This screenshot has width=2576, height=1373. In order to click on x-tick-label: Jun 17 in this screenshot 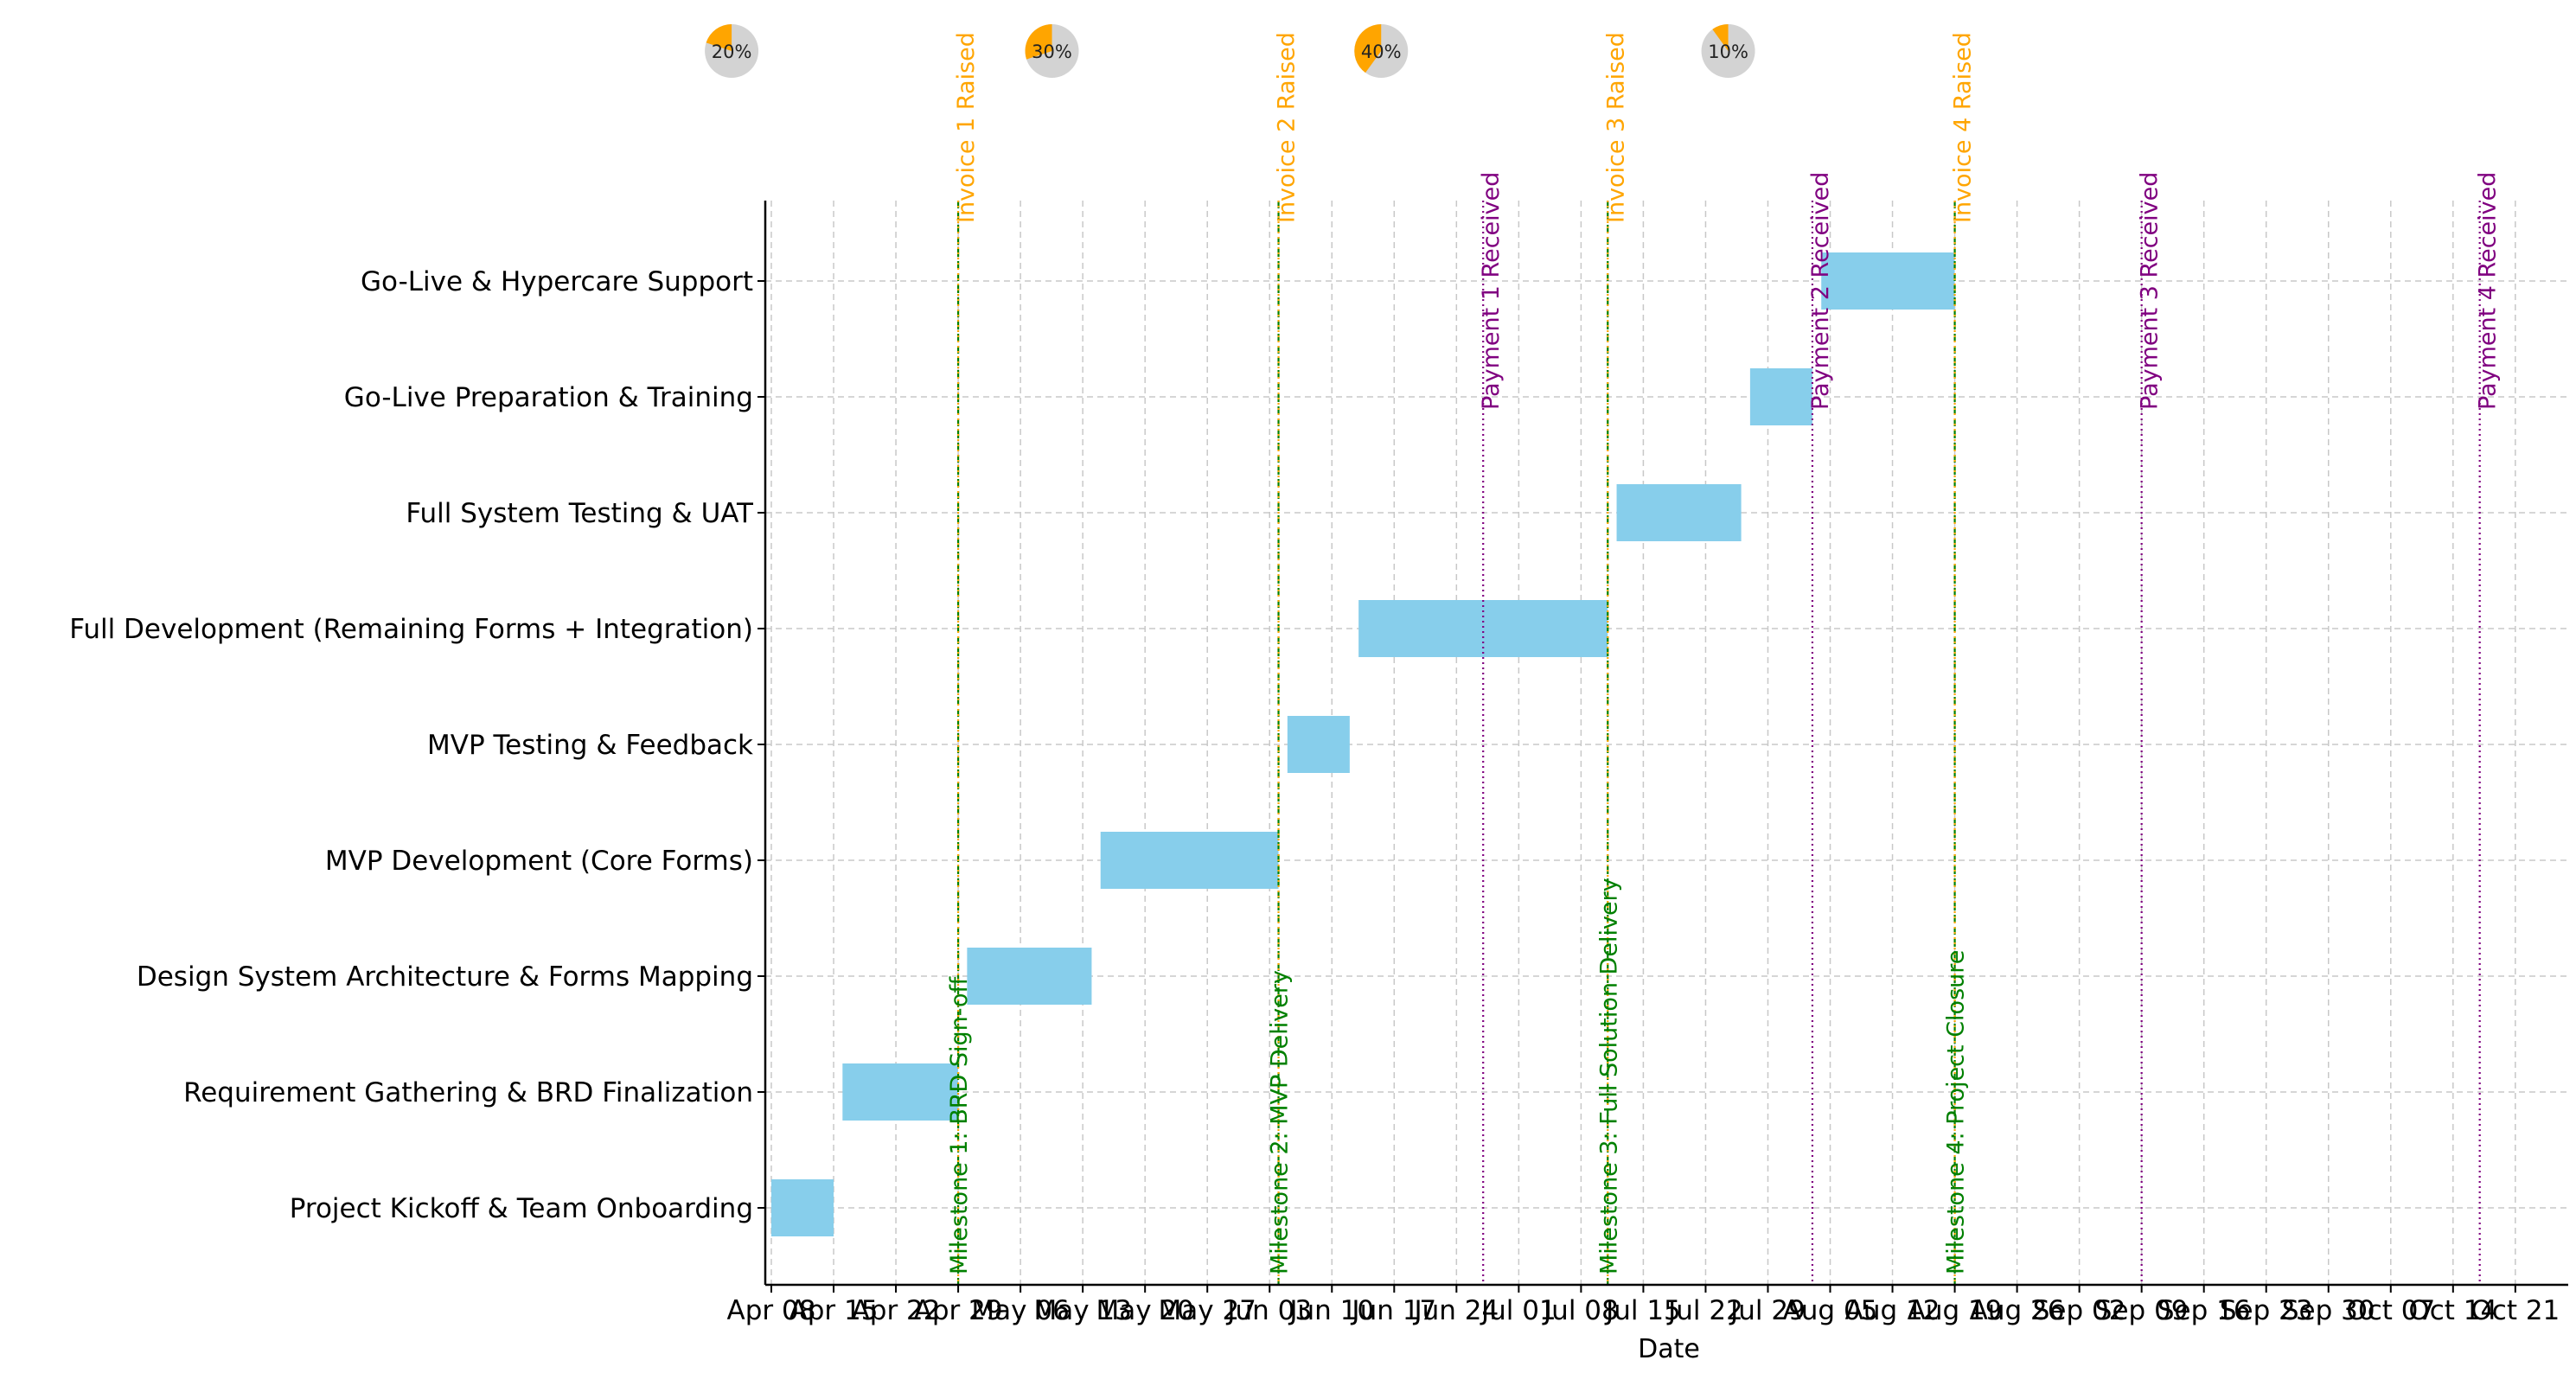, I will do `click(1393, 1310)`.